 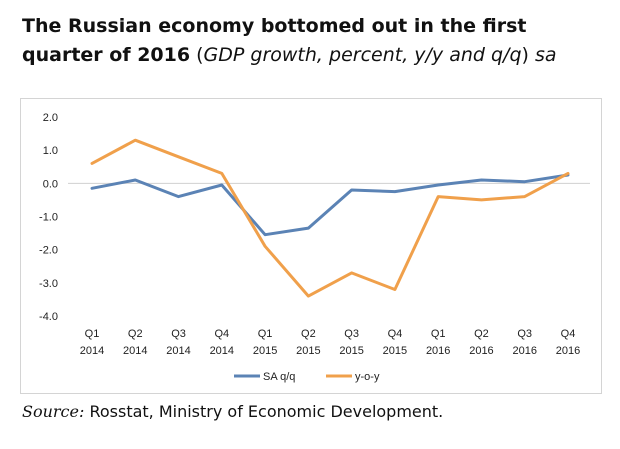 I want to click on y-tick-label: -3.0, so click(x=48, y=284).